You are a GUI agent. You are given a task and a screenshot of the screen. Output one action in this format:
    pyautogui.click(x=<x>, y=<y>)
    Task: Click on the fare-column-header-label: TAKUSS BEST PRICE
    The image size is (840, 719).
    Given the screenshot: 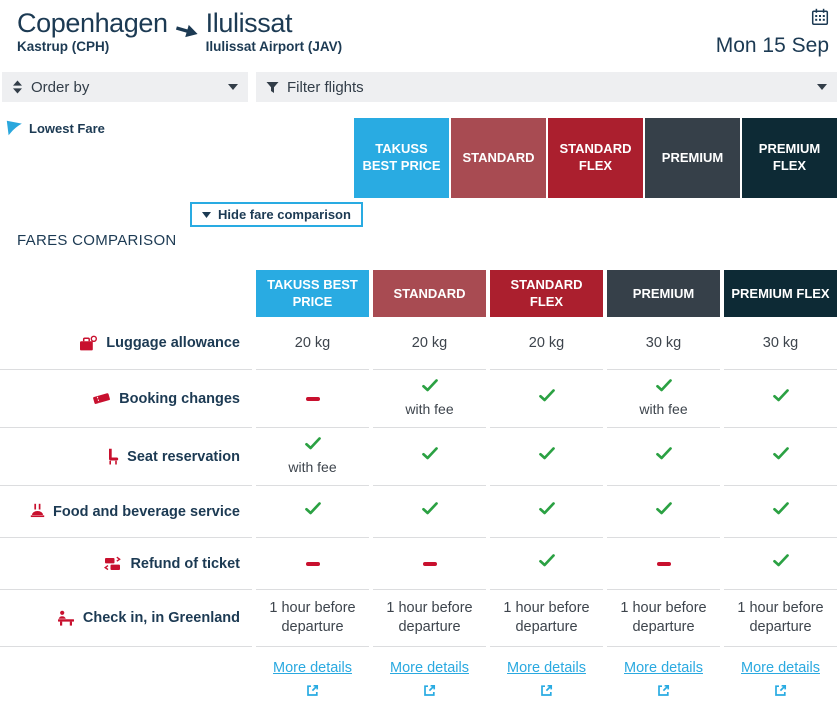 What is the action you would take?
    pyautogui.click(x=312, y=293)
    